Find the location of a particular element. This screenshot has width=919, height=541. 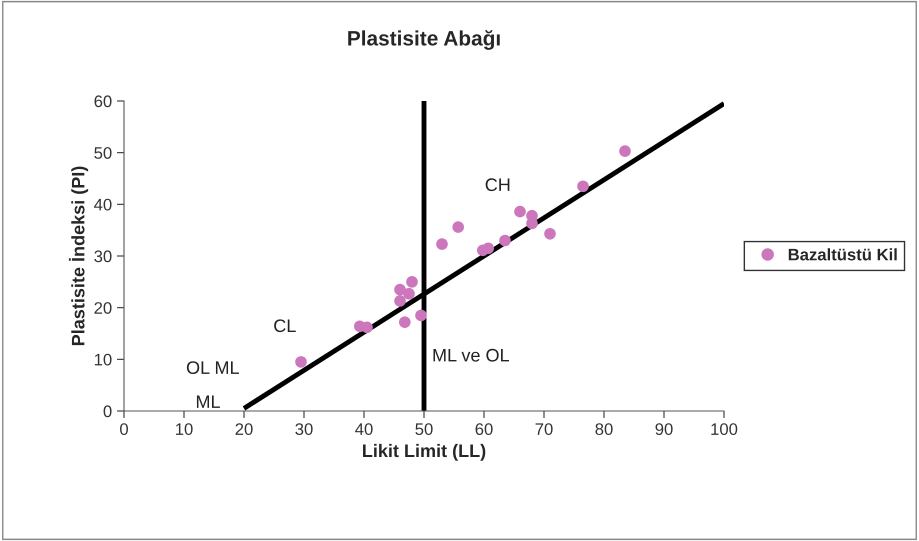

x-tick-label: 10 is located at coordinates (184, 429).